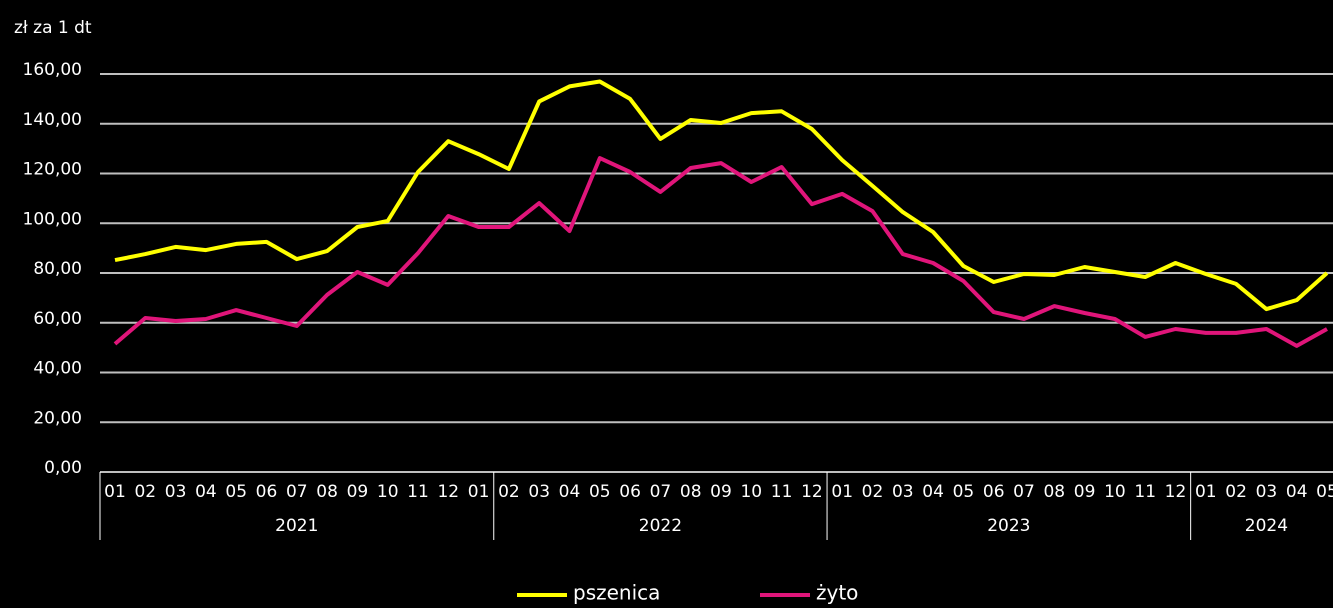 The height and width of the screenshot is (608, 1333). Describe the element at coordinates (52, 219) in the screenshot. I see `y-tick-label: 100,00` at that location.